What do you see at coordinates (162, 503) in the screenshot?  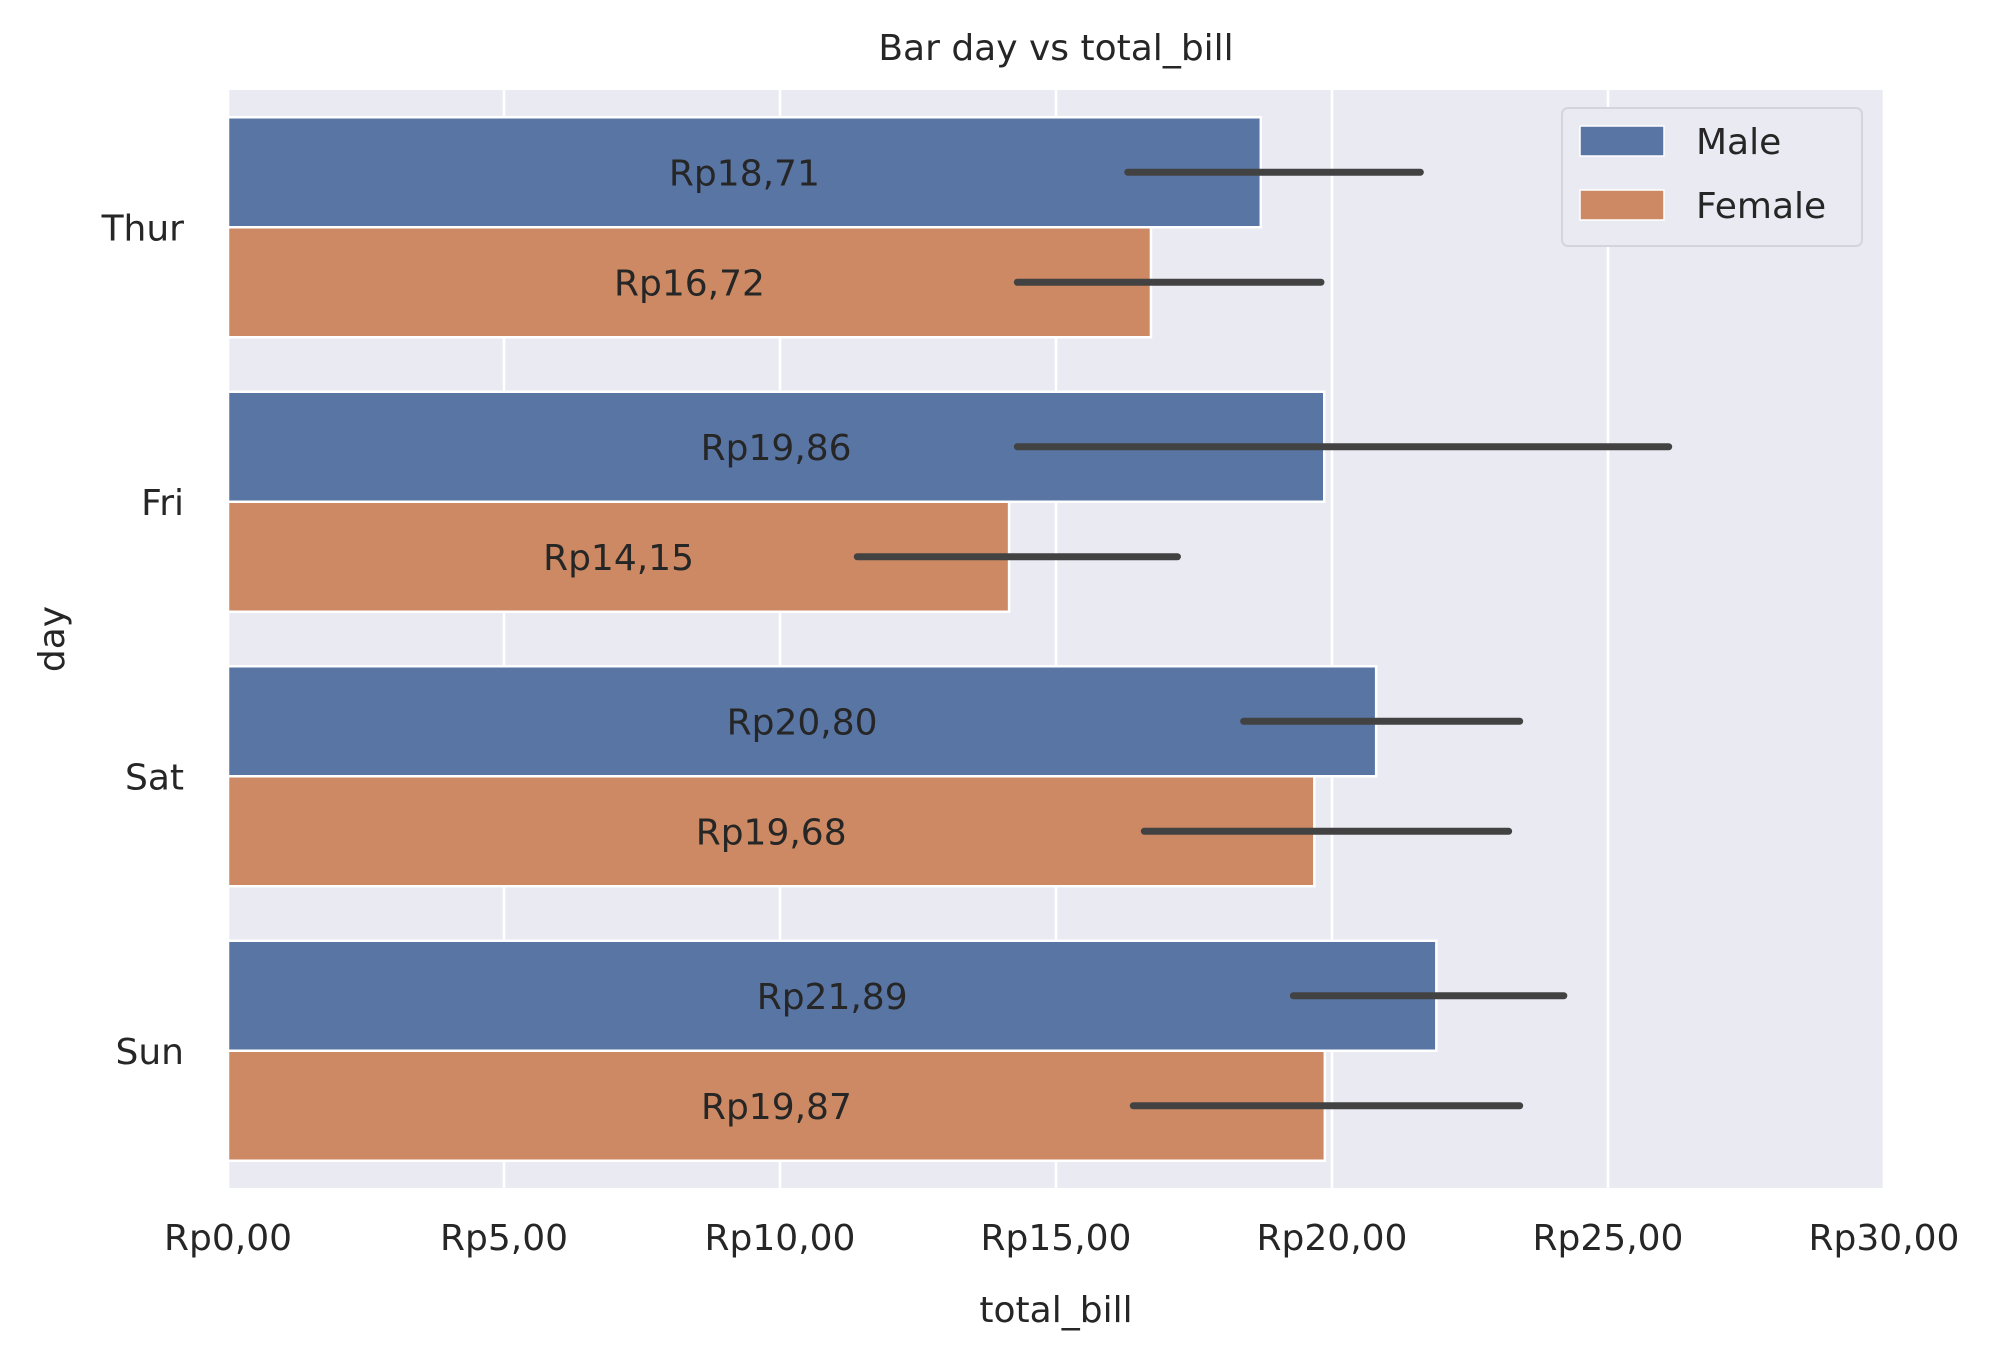 I see `y-tick-label: Fri` at bounding box center [162, 503].